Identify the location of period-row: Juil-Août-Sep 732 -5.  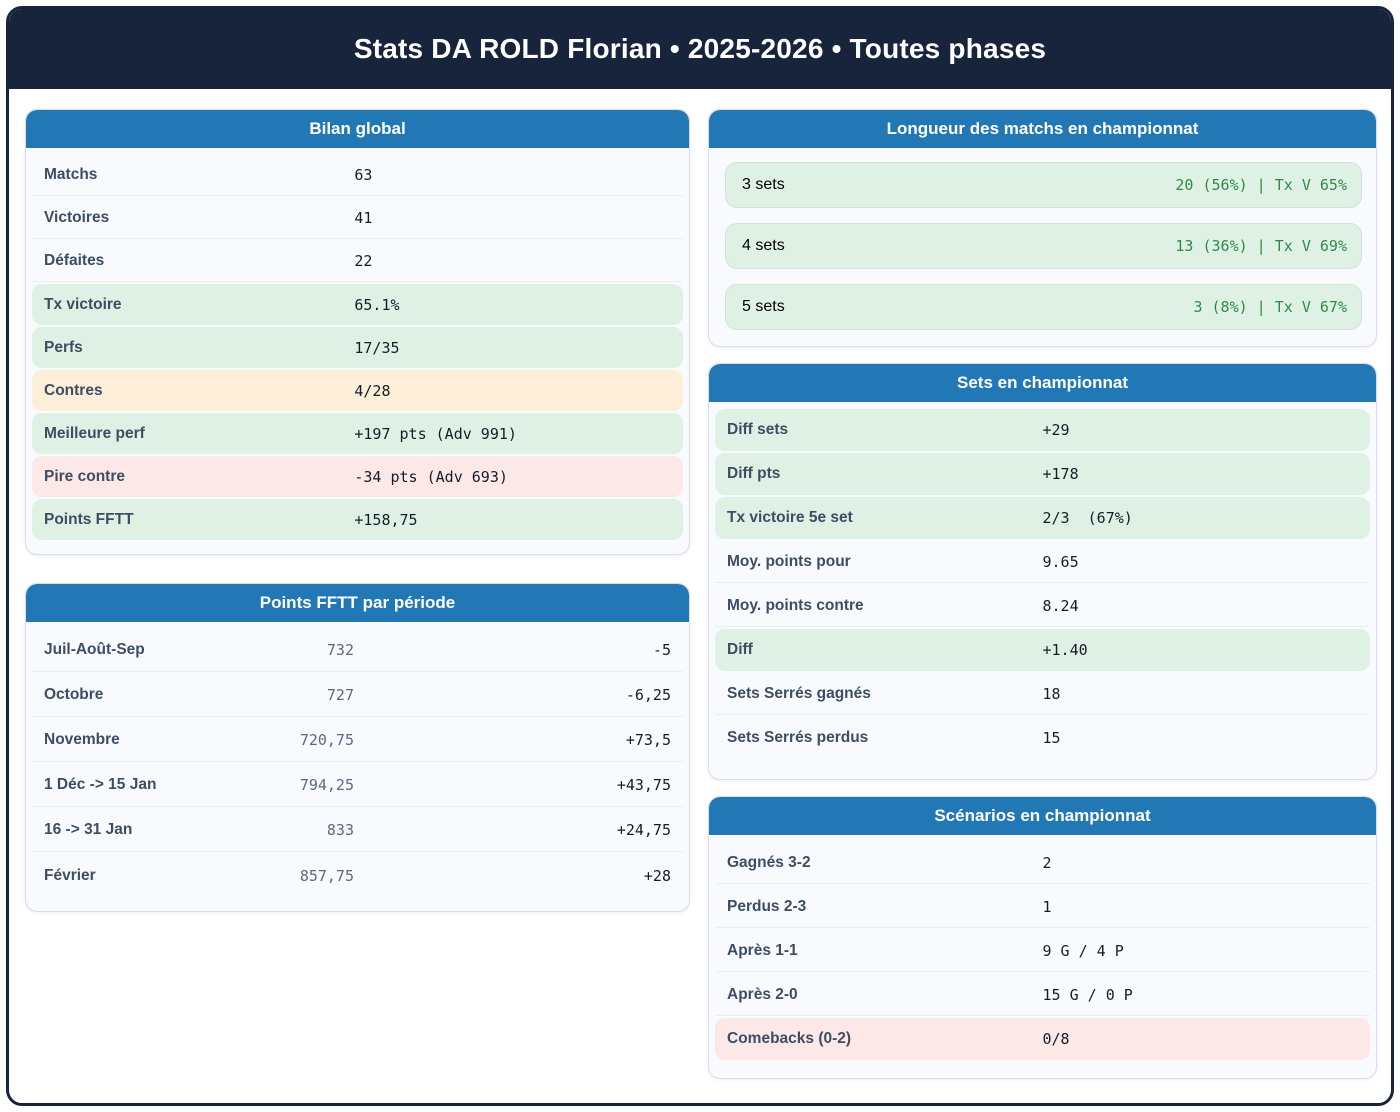
(357, 650).